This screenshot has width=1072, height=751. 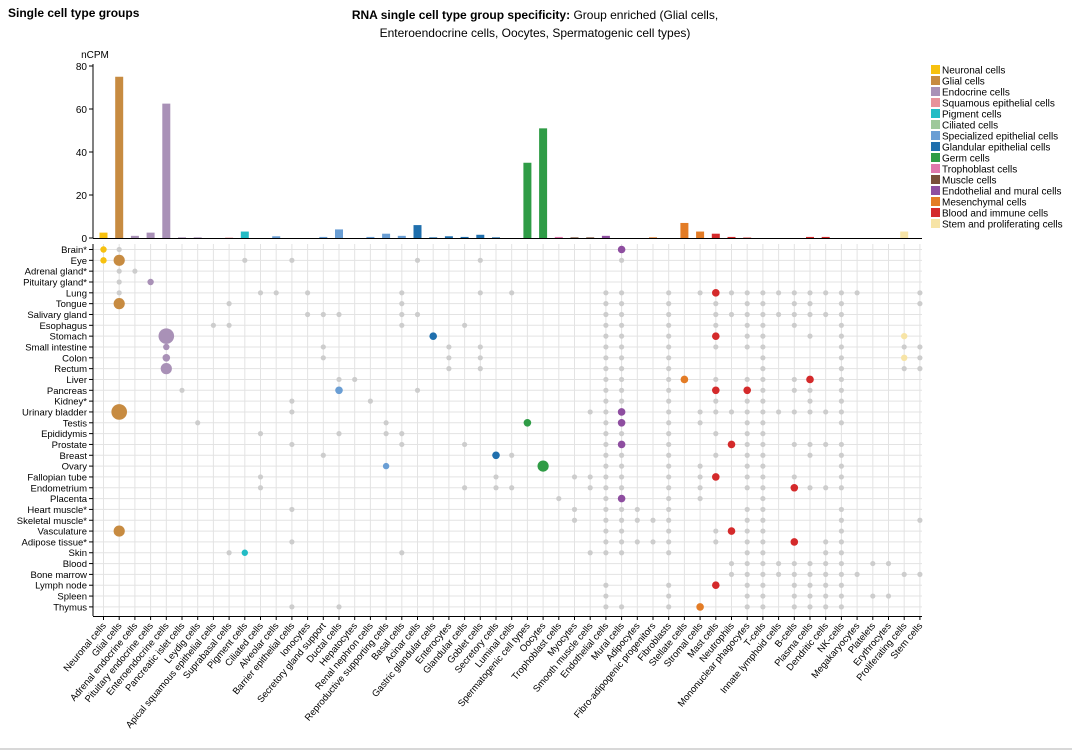 What do you see at coordinates (71, 304) in the screenshot?
I see `tissue-label: Tongue` at bounding box center [71, 304].